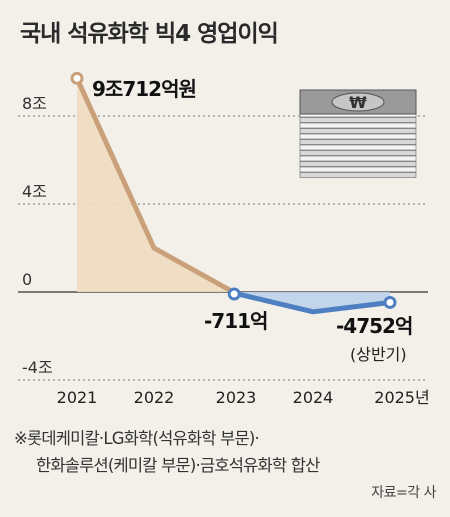  I want to click on data-point-2021, so click(77, 78).